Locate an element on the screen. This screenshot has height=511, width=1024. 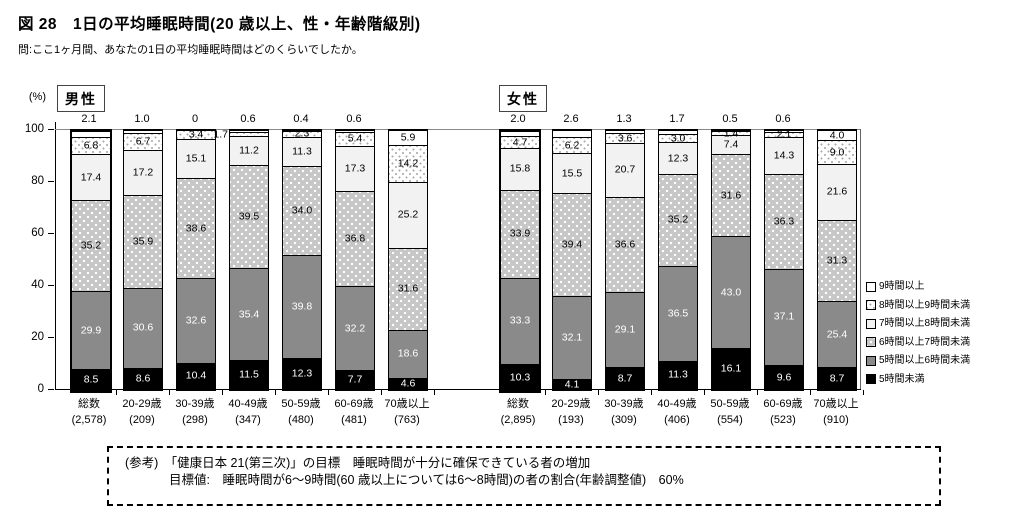
bar-segment: 37.1 is located at coordinates (784, 317).